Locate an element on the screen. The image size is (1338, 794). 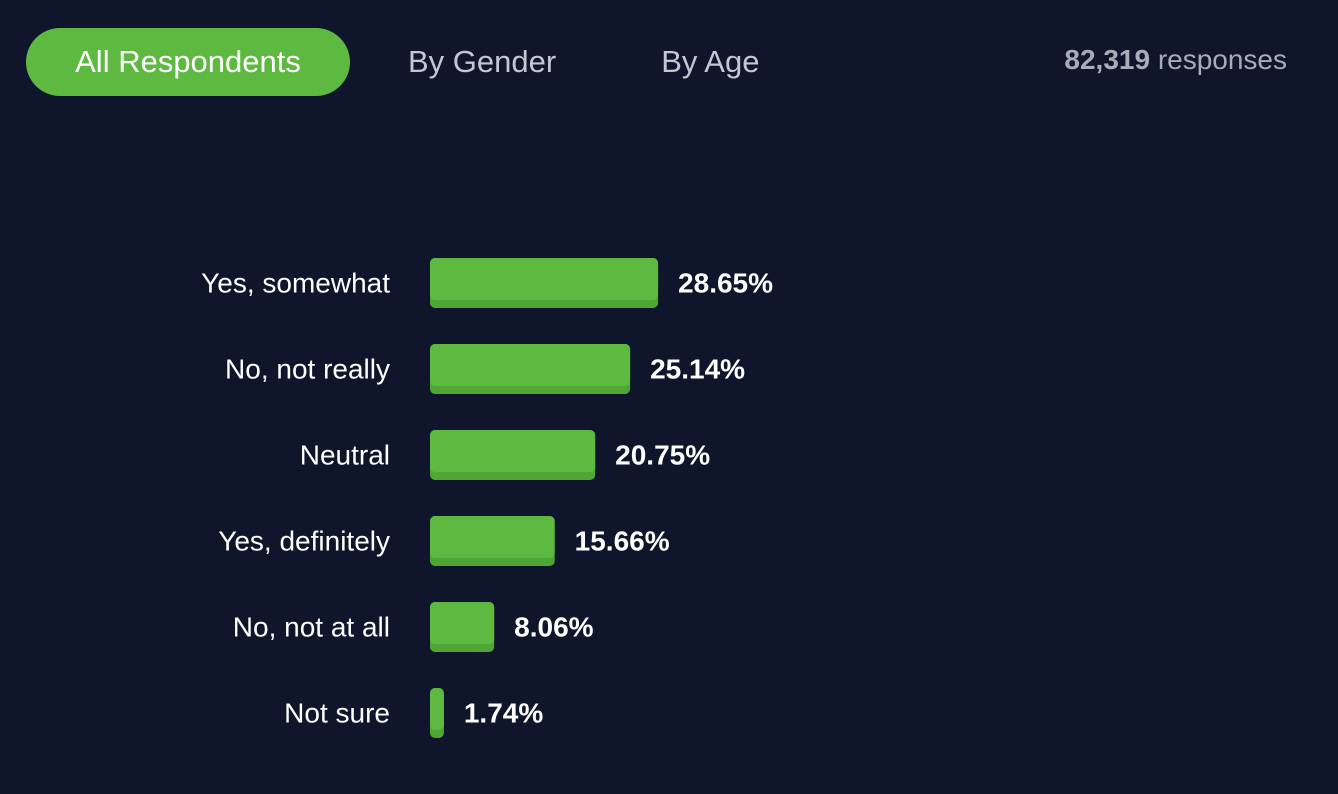
category-label-no-not-really: No, not really is located at coordinates (307, 369).